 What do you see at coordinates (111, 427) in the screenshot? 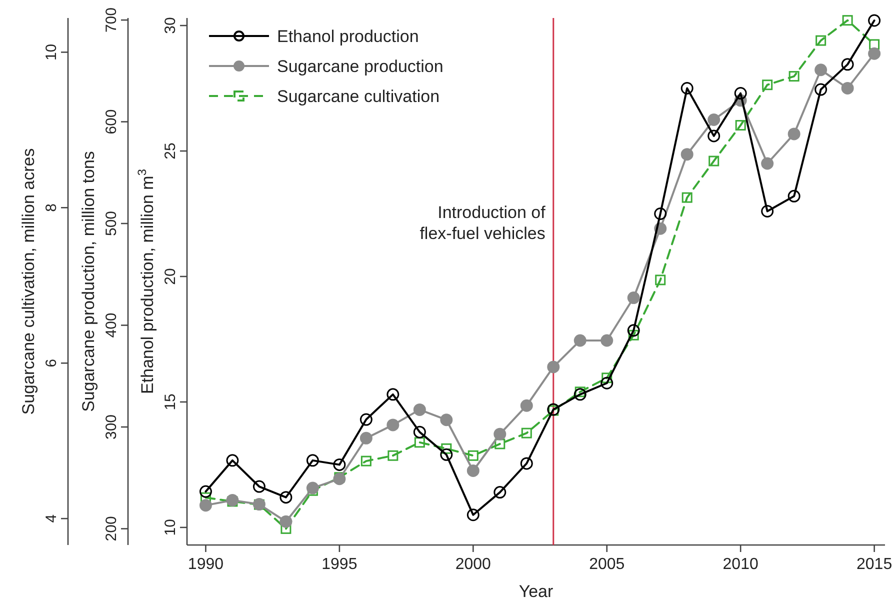
I see `y2-tick-label: 300` at bounding box center [111, 427].